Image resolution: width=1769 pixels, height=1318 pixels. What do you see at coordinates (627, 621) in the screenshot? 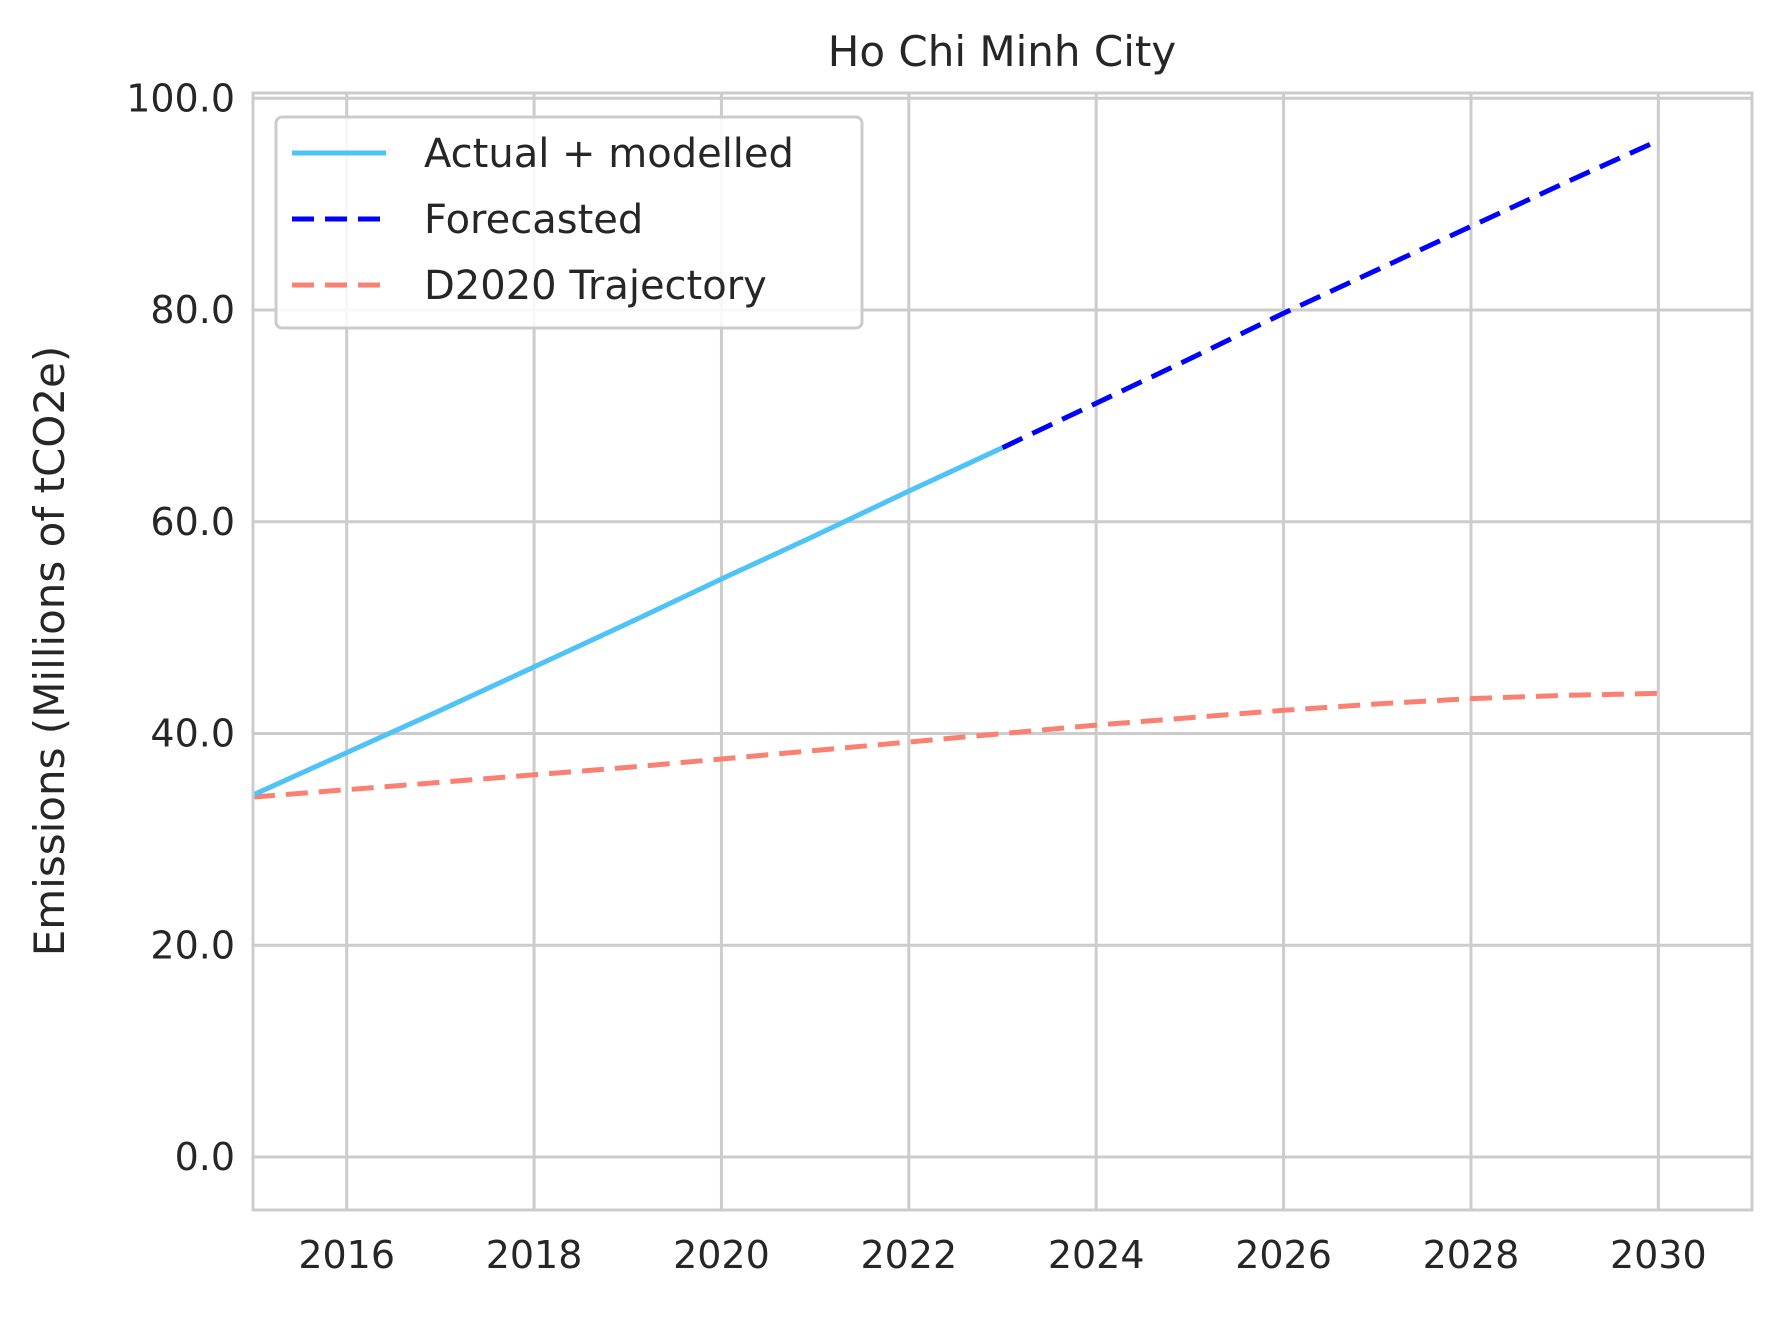
I see `series-line-actual-modelled` at bounding box center [627, 621].